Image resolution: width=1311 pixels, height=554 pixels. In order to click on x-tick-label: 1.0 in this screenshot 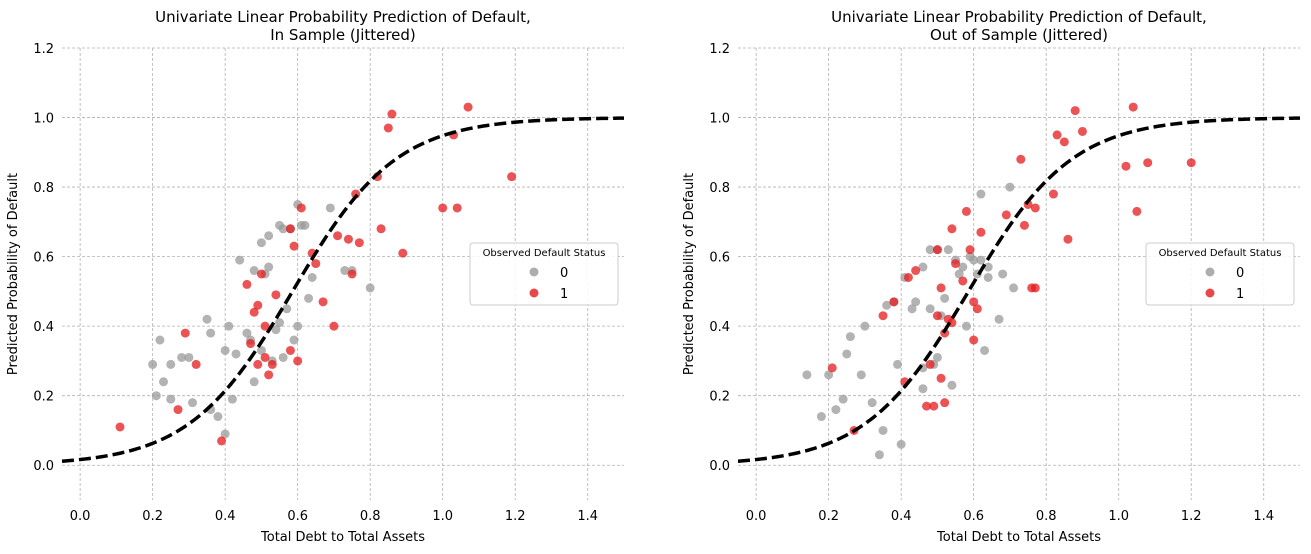, I will do `click(1118, 516)`.